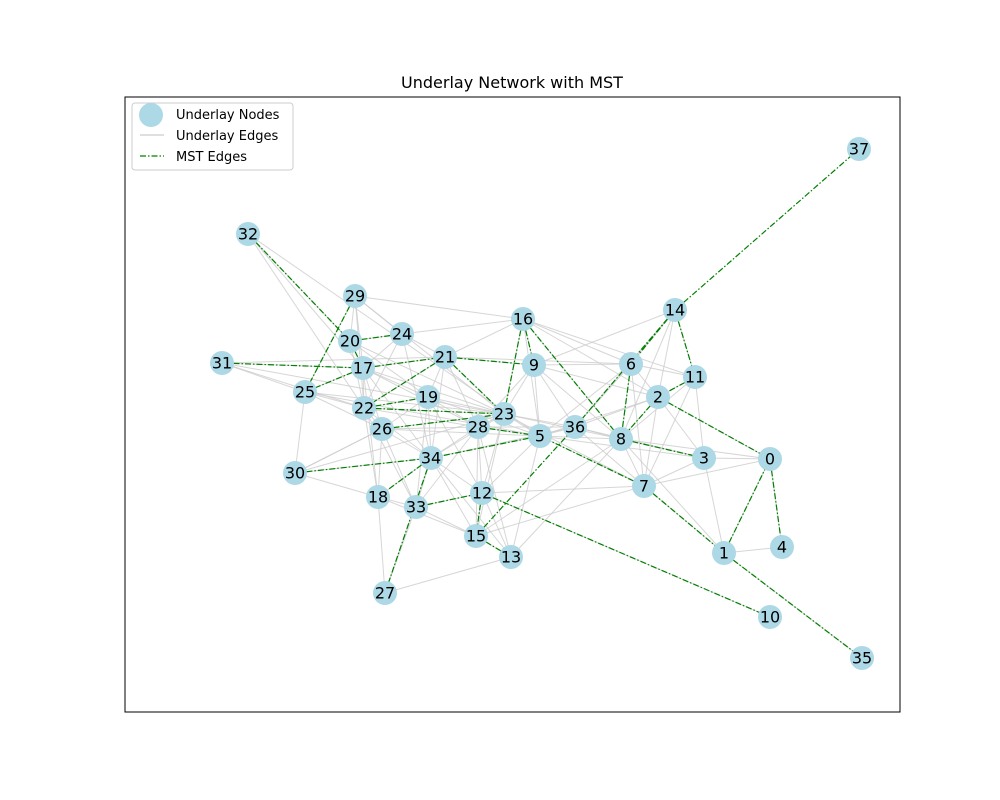 This screenshot has height=800, width=1000. I want to click on node-label-3: 3, so click(704, 458).